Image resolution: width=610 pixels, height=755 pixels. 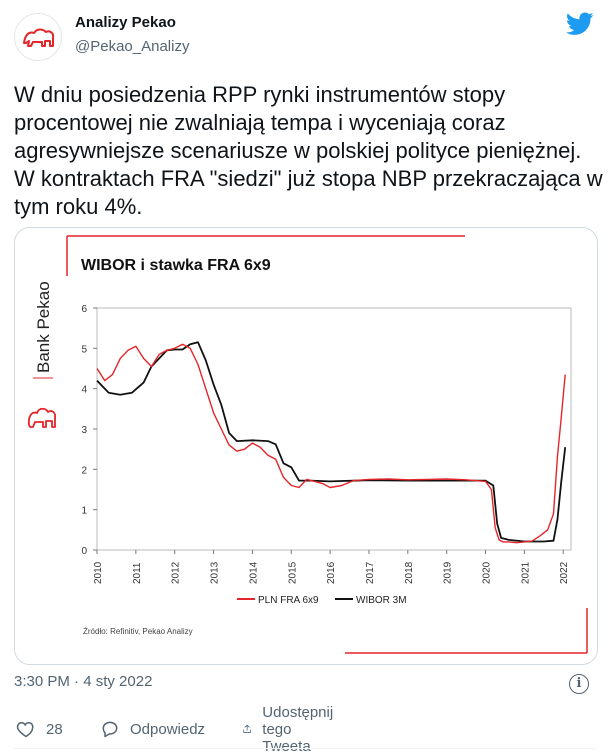 I want to click on divider, so click(x=305, y=748).